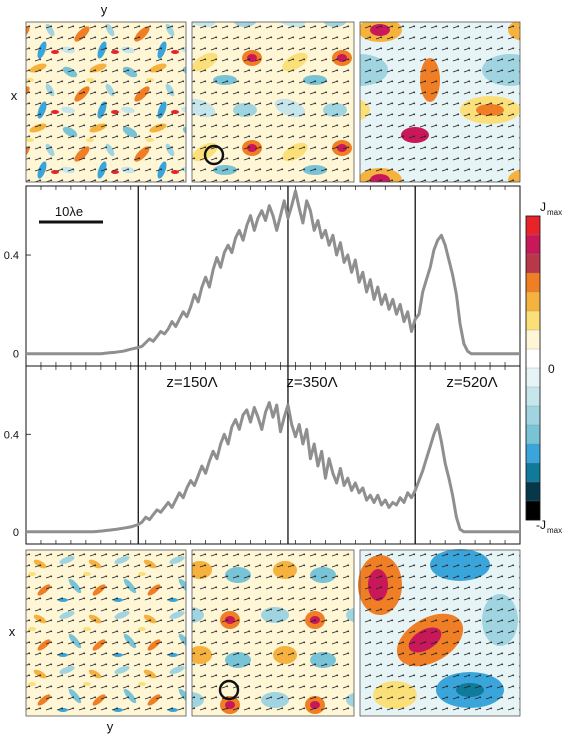 Image resolution: width=570 pixels, height=736 pixels. I want to click on top-ytick-label: 0, so click(16, 355).